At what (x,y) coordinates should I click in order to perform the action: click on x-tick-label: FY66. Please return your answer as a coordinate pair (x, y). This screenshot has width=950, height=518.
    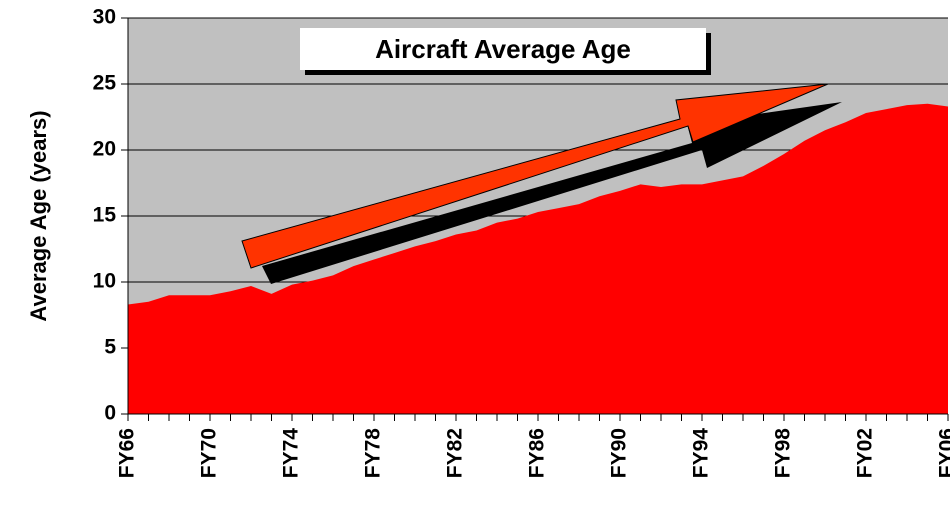
    Looking at the image, I should click on (127, 453).